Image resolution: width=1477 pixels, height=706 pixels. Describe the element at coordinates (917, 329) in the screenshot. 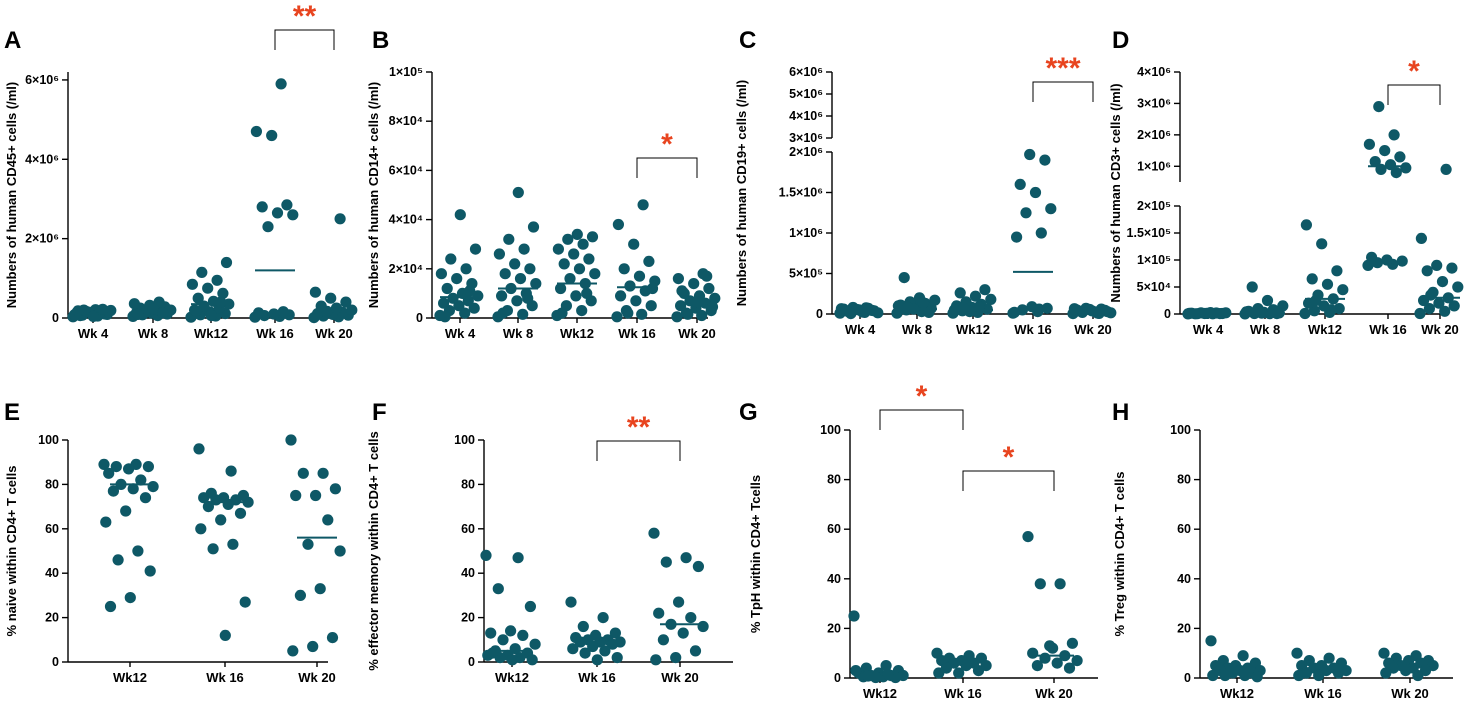

I see `x-tick-label: Wk 8` at that location.